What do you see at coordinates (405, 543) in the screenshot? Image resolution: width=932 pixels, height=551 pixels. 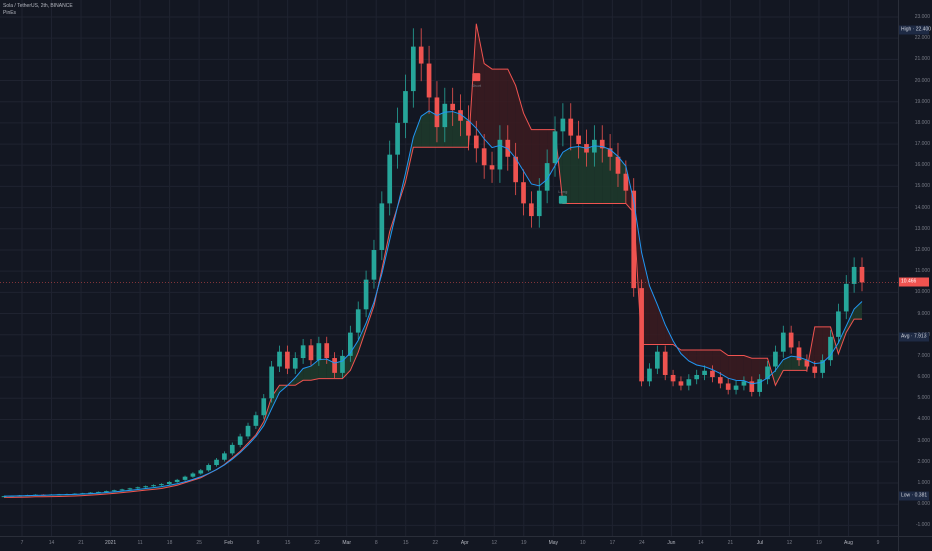 I see `time-tick: 15` at bounding box center [405, 543].